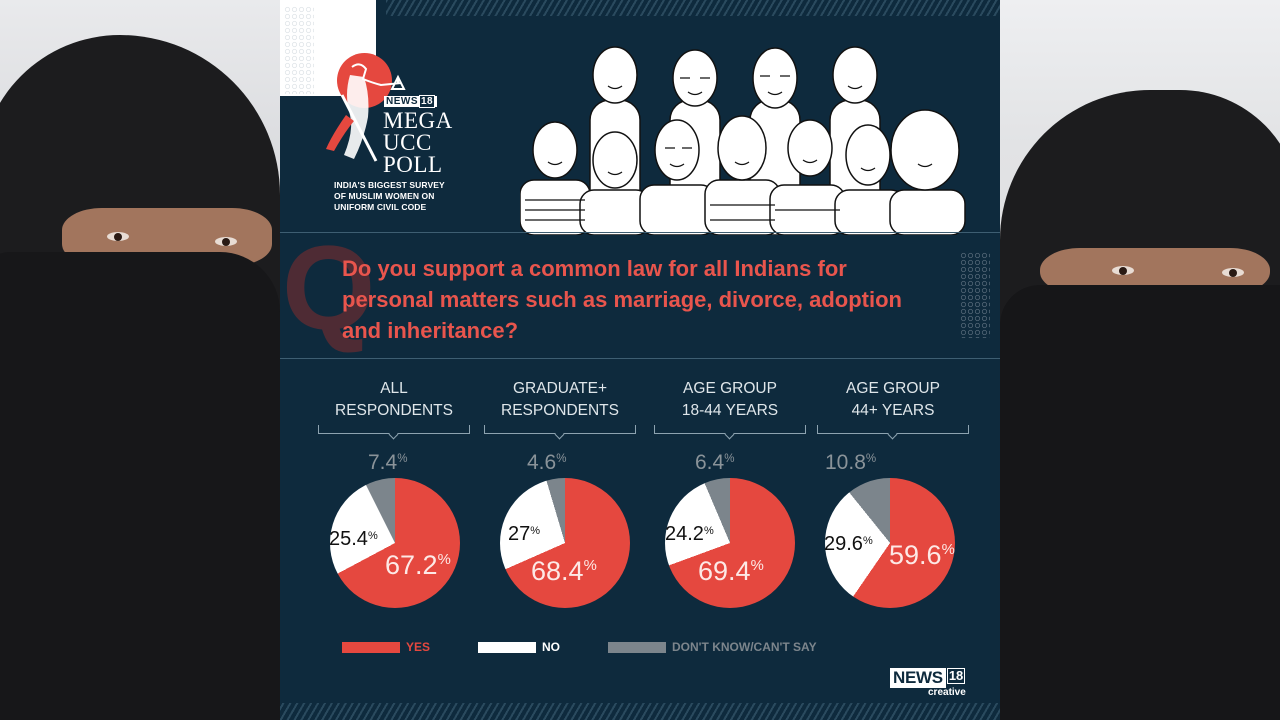 The image size is (1280, 720). Describe the element at coordinates (348, 539) in the screenshot. I see `value: 25.4` at that location.